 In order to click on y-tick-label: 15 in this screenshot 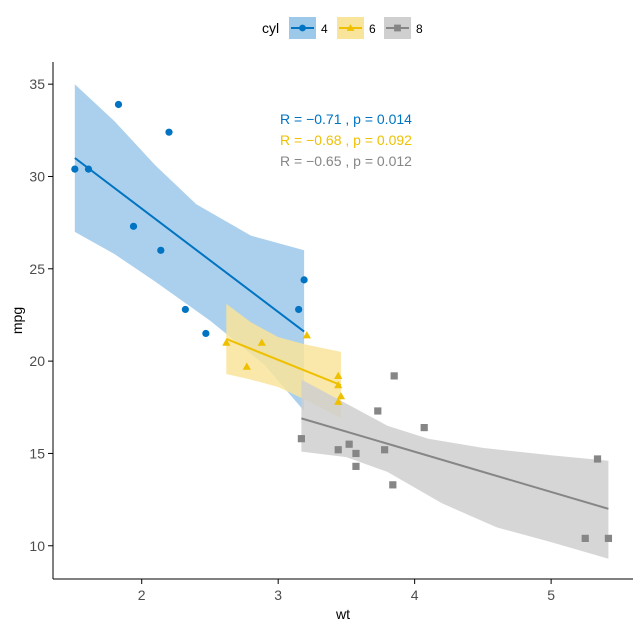, I will do `click(37, 453)`.